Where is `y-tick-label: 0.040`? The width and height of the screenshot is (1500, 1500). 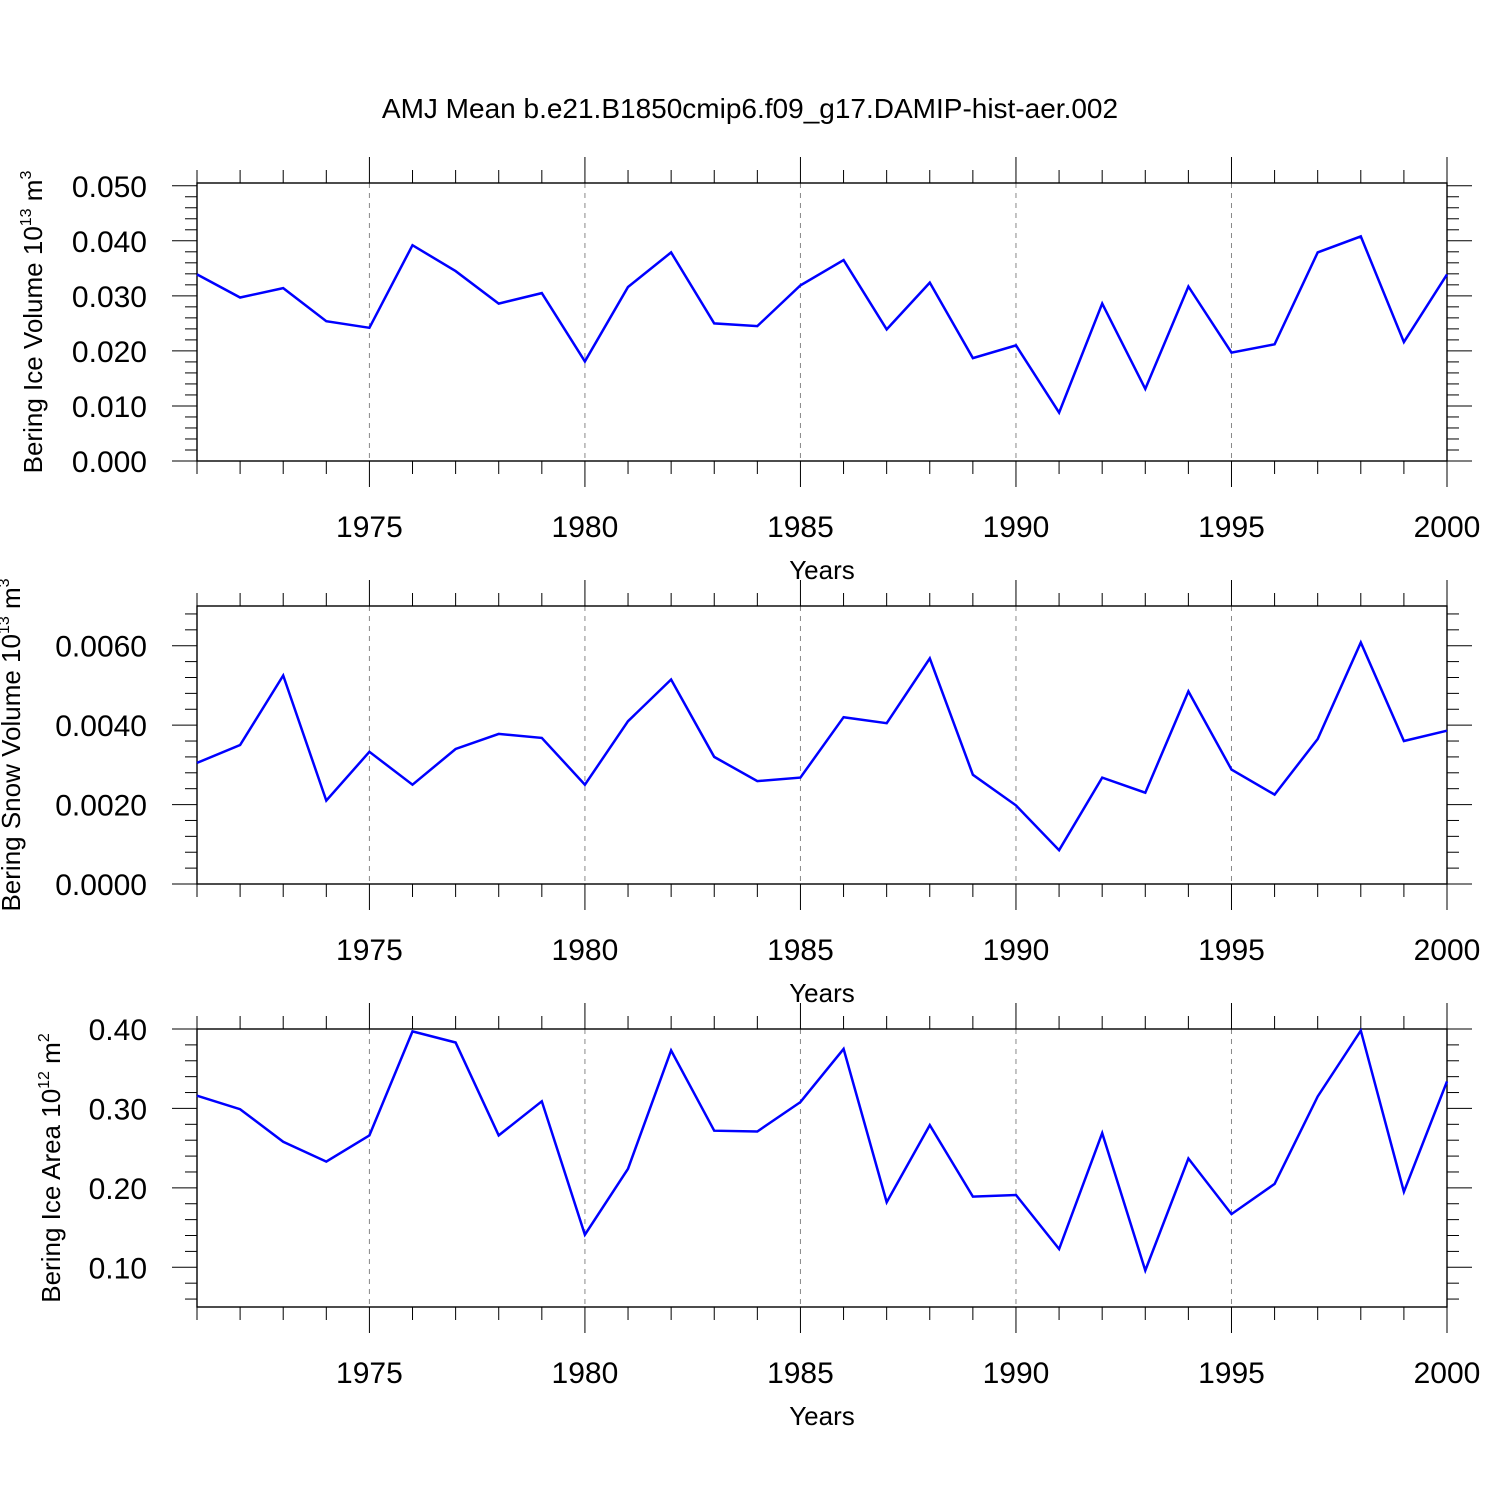
y-tick-label: 0.040 is located at coordinates (109, 242).